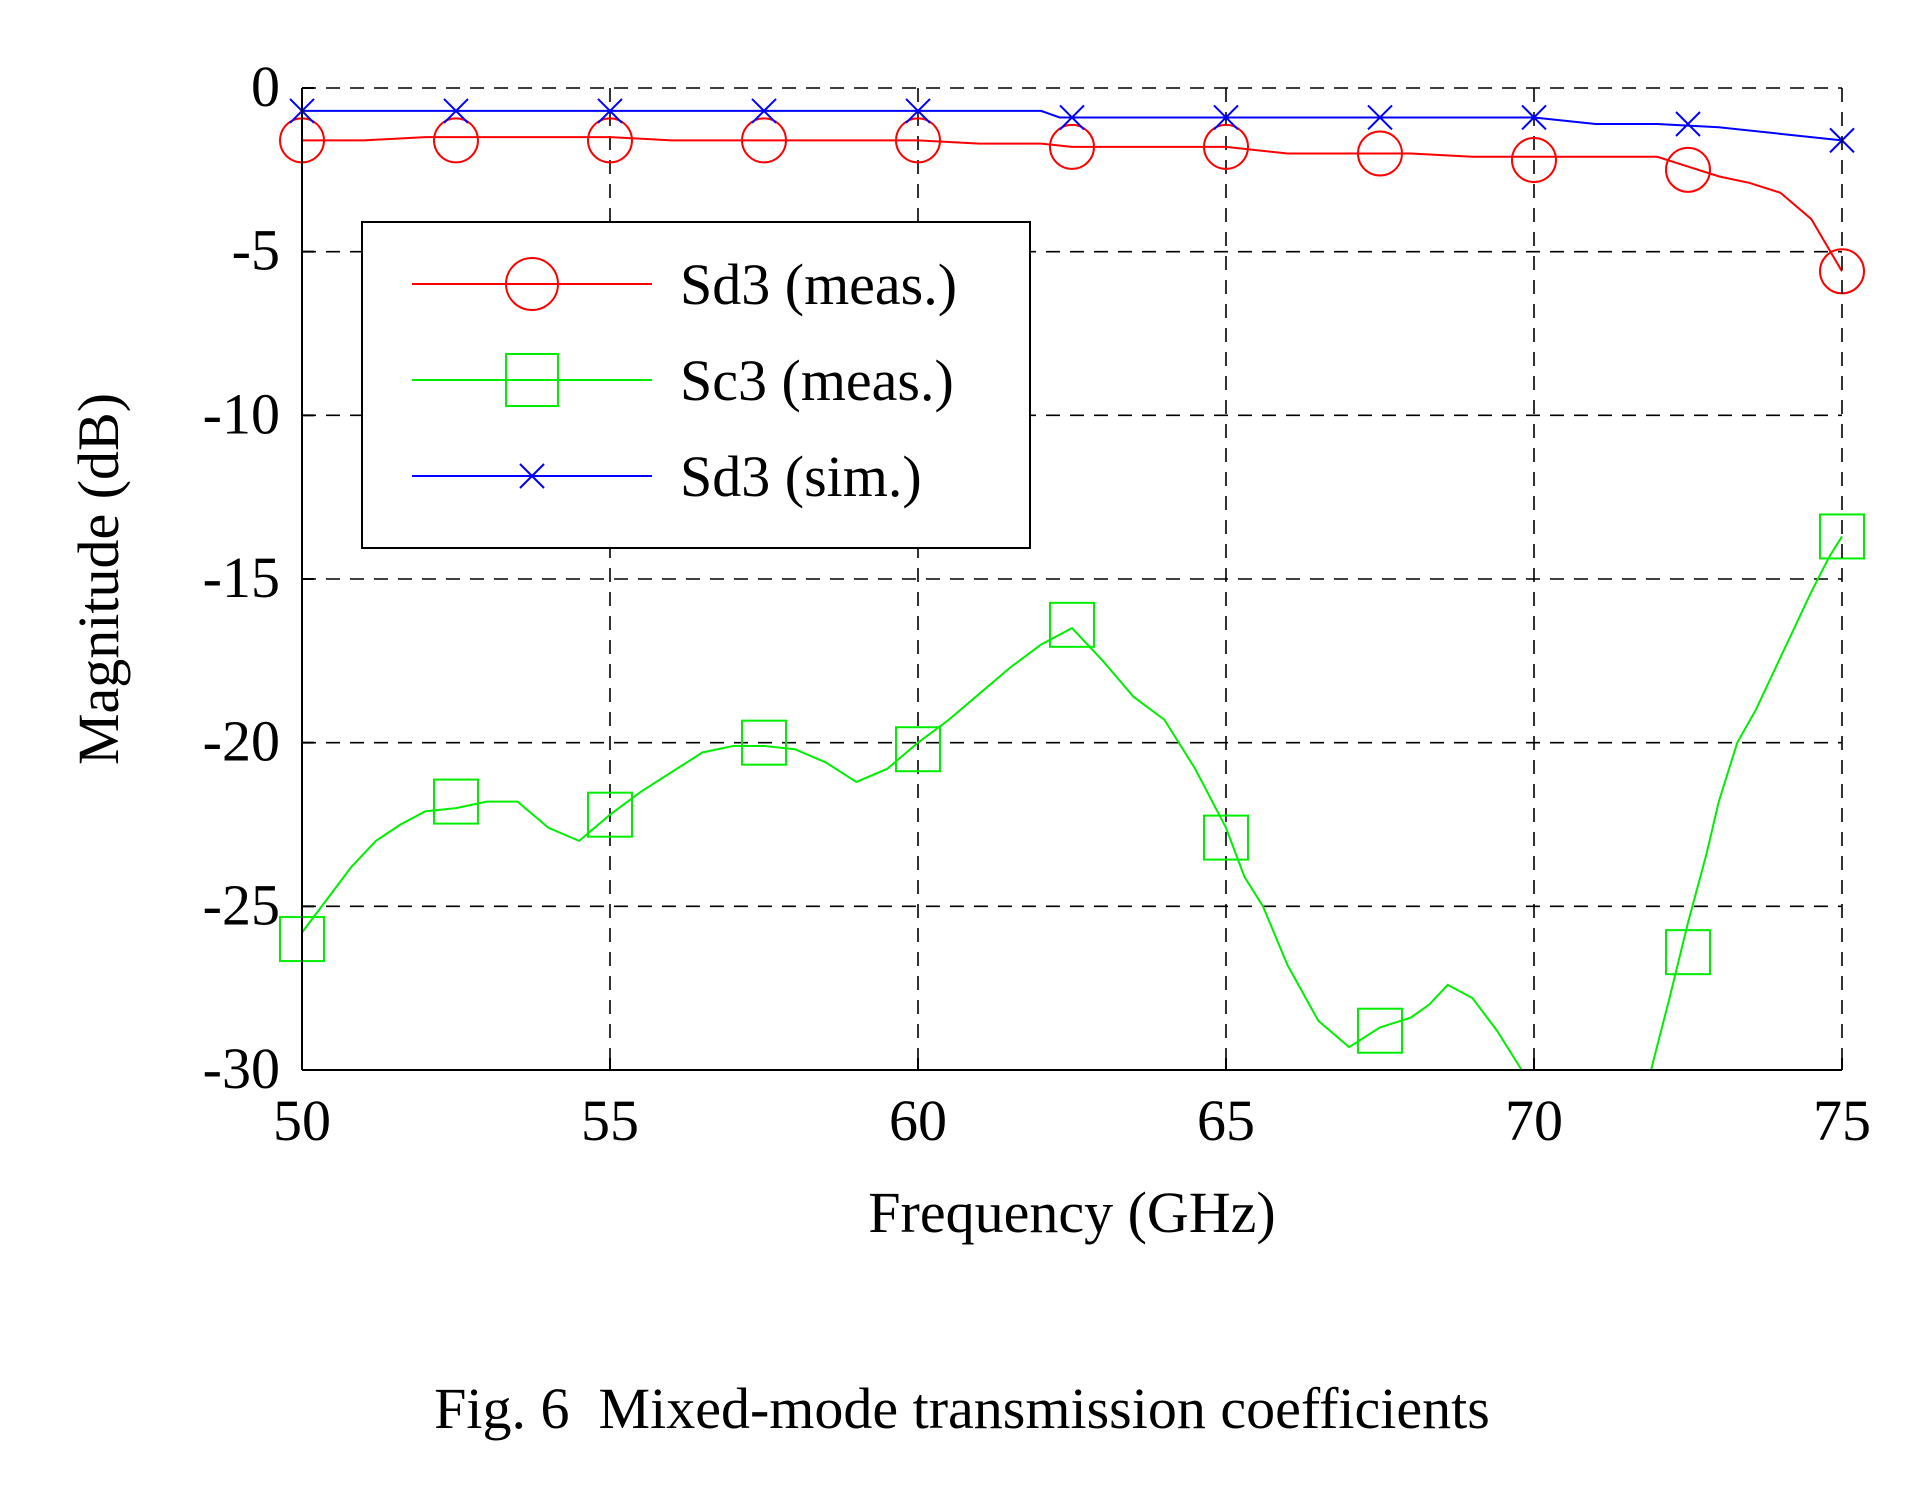  I want to click on y-tick-label: -15, so click(241, 577).